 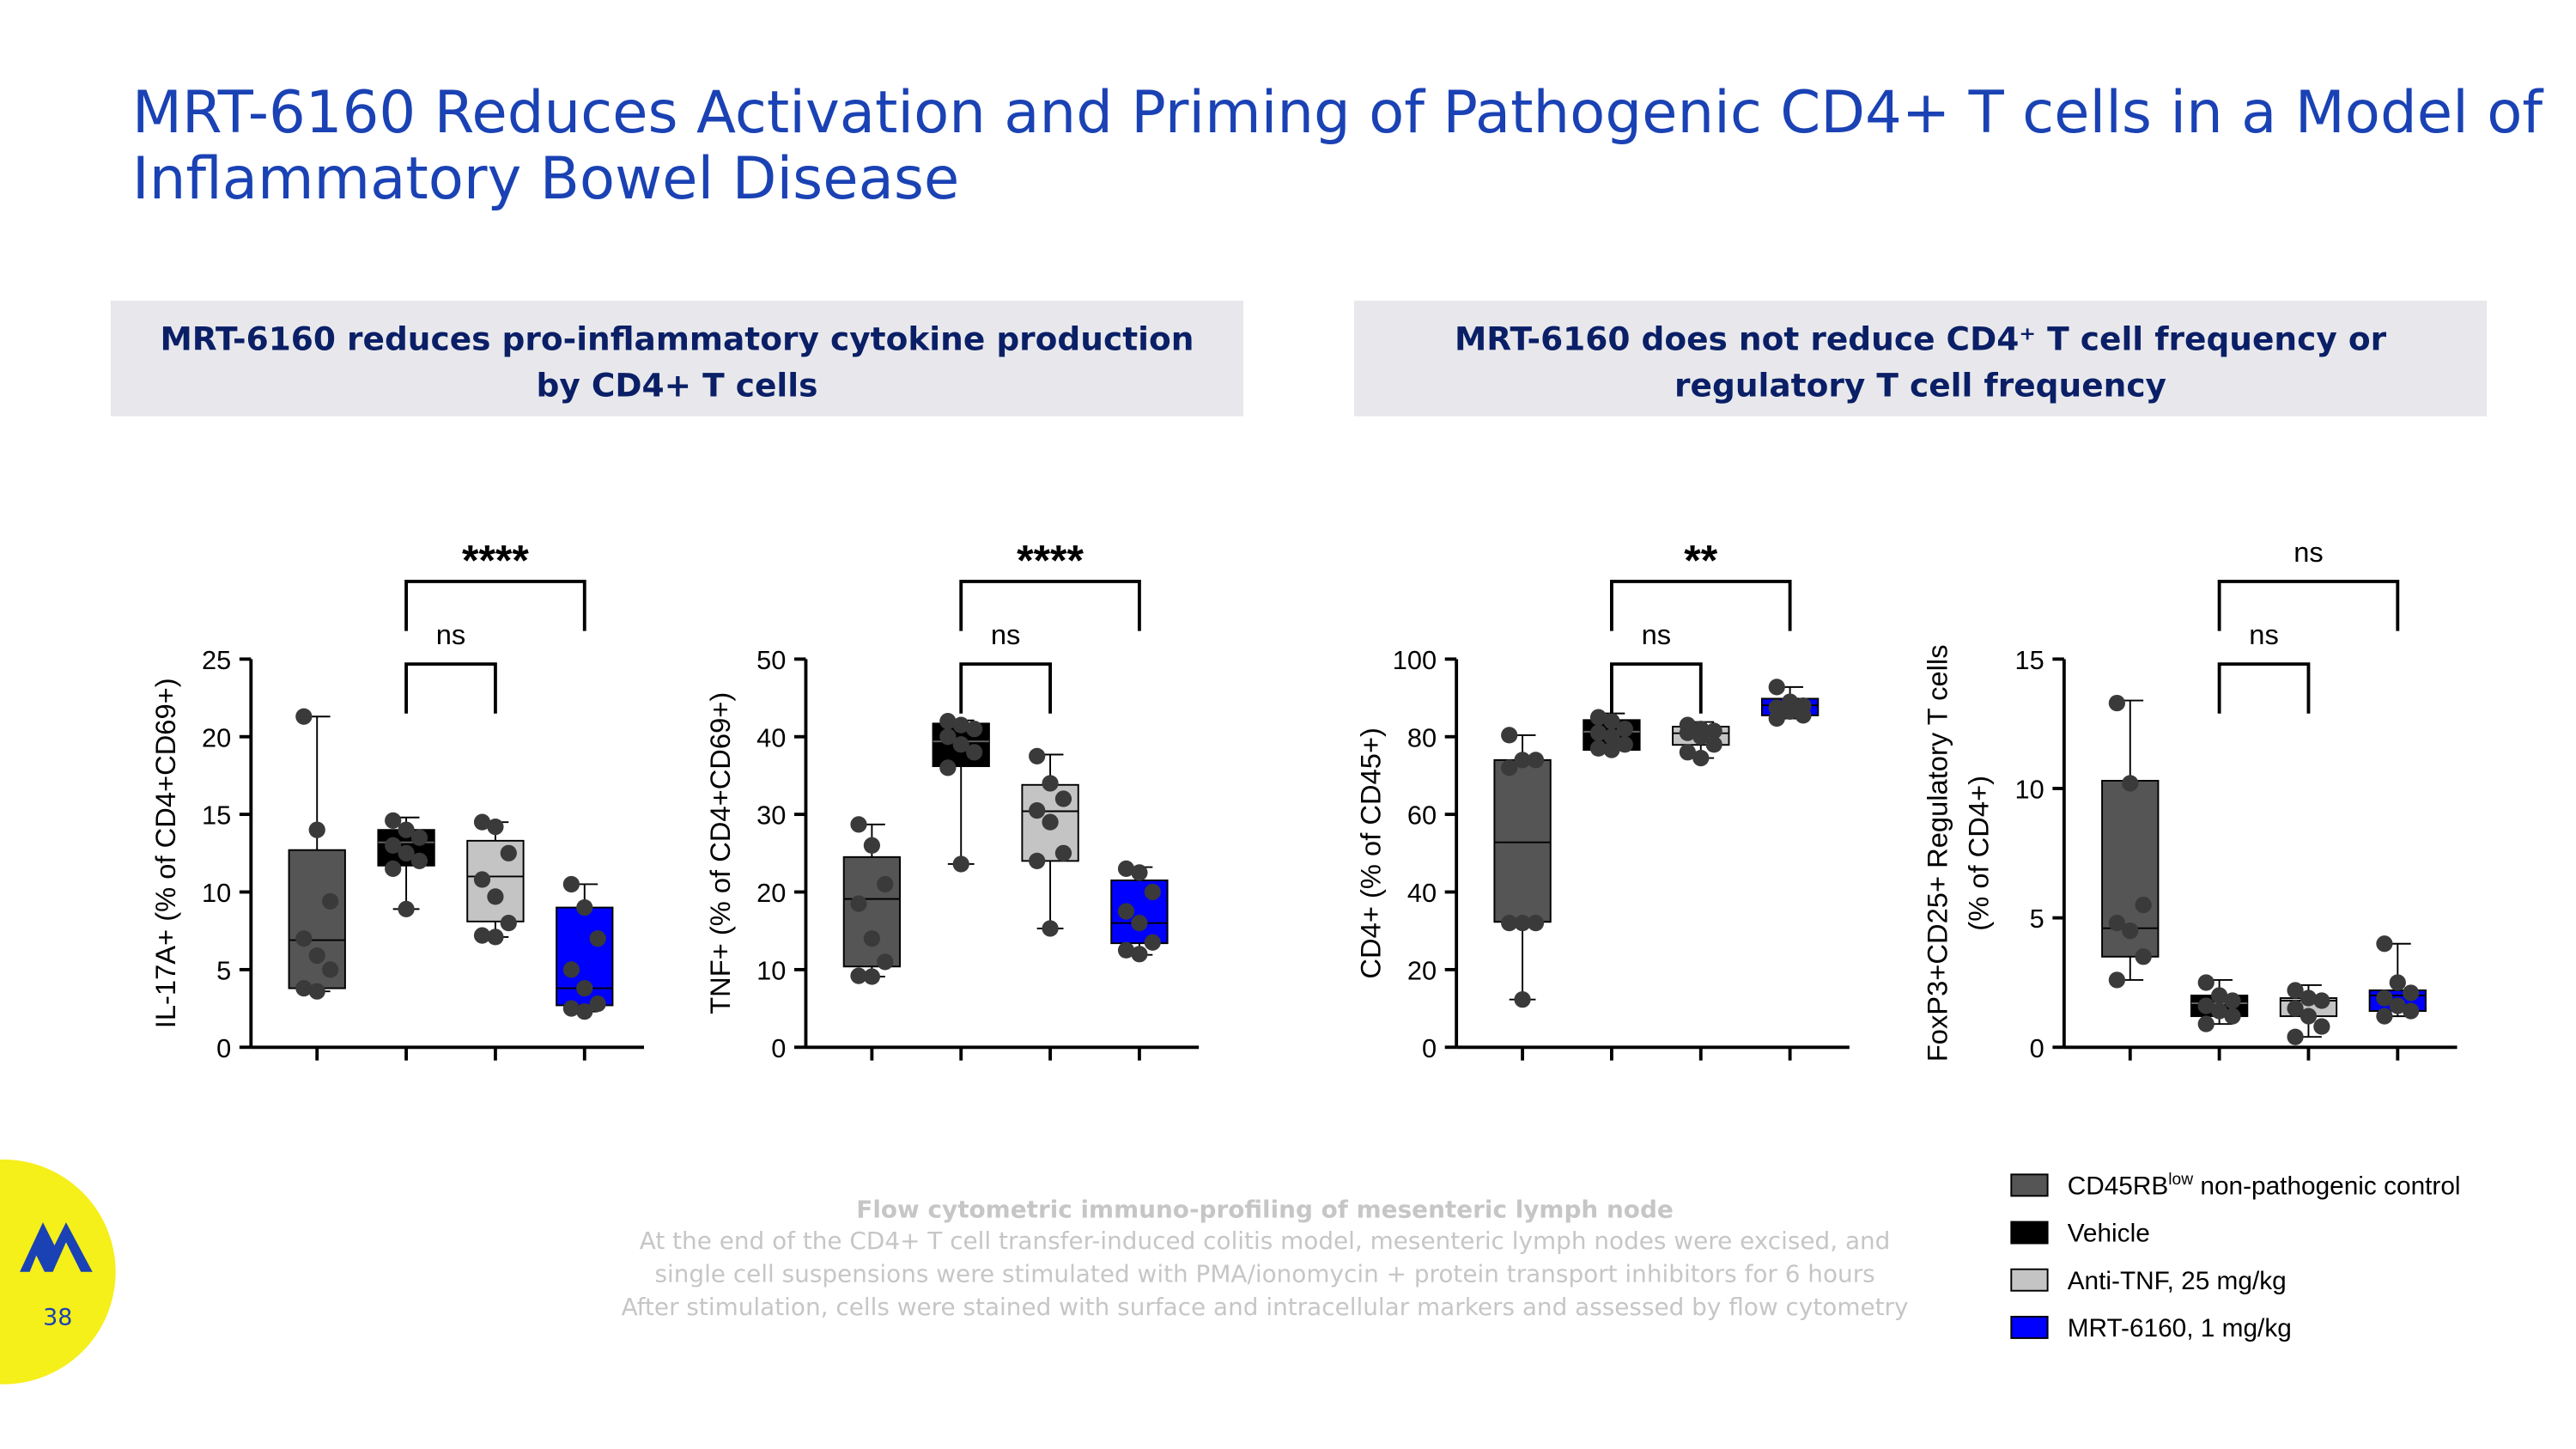 I want to click on logo-mark, so click(x=56, y=1247).